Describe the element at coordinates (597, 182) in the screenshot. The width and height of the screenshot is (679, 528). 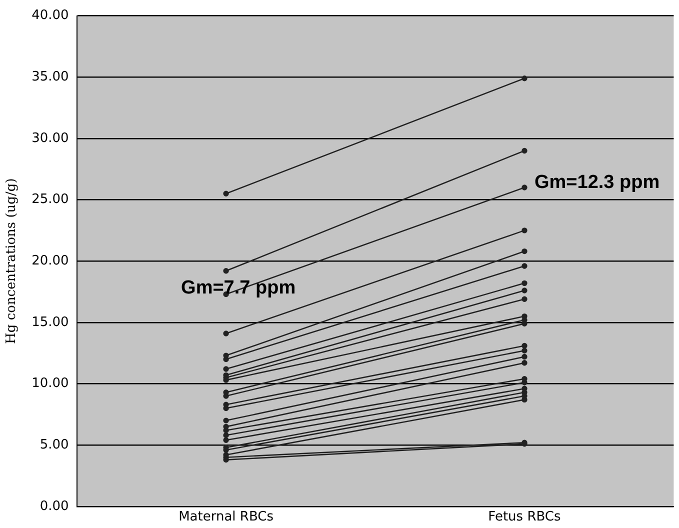
I see `annotation: Gm=12.3 ppm` at that location.